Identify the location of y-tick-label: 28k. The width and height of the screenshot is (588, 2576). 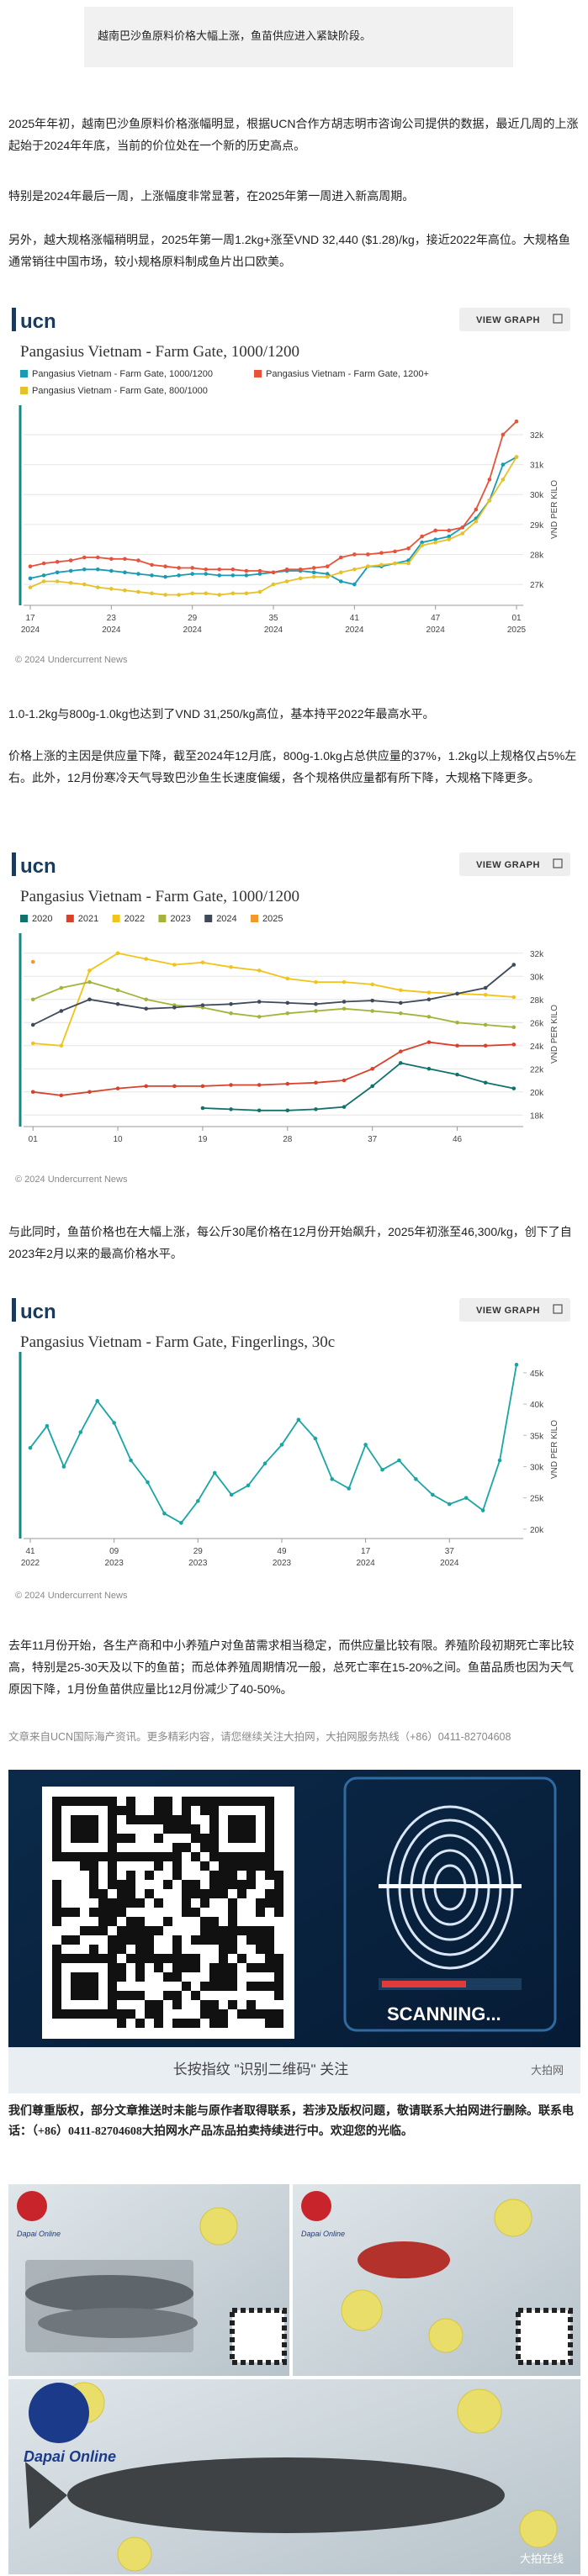
(537, 1001).